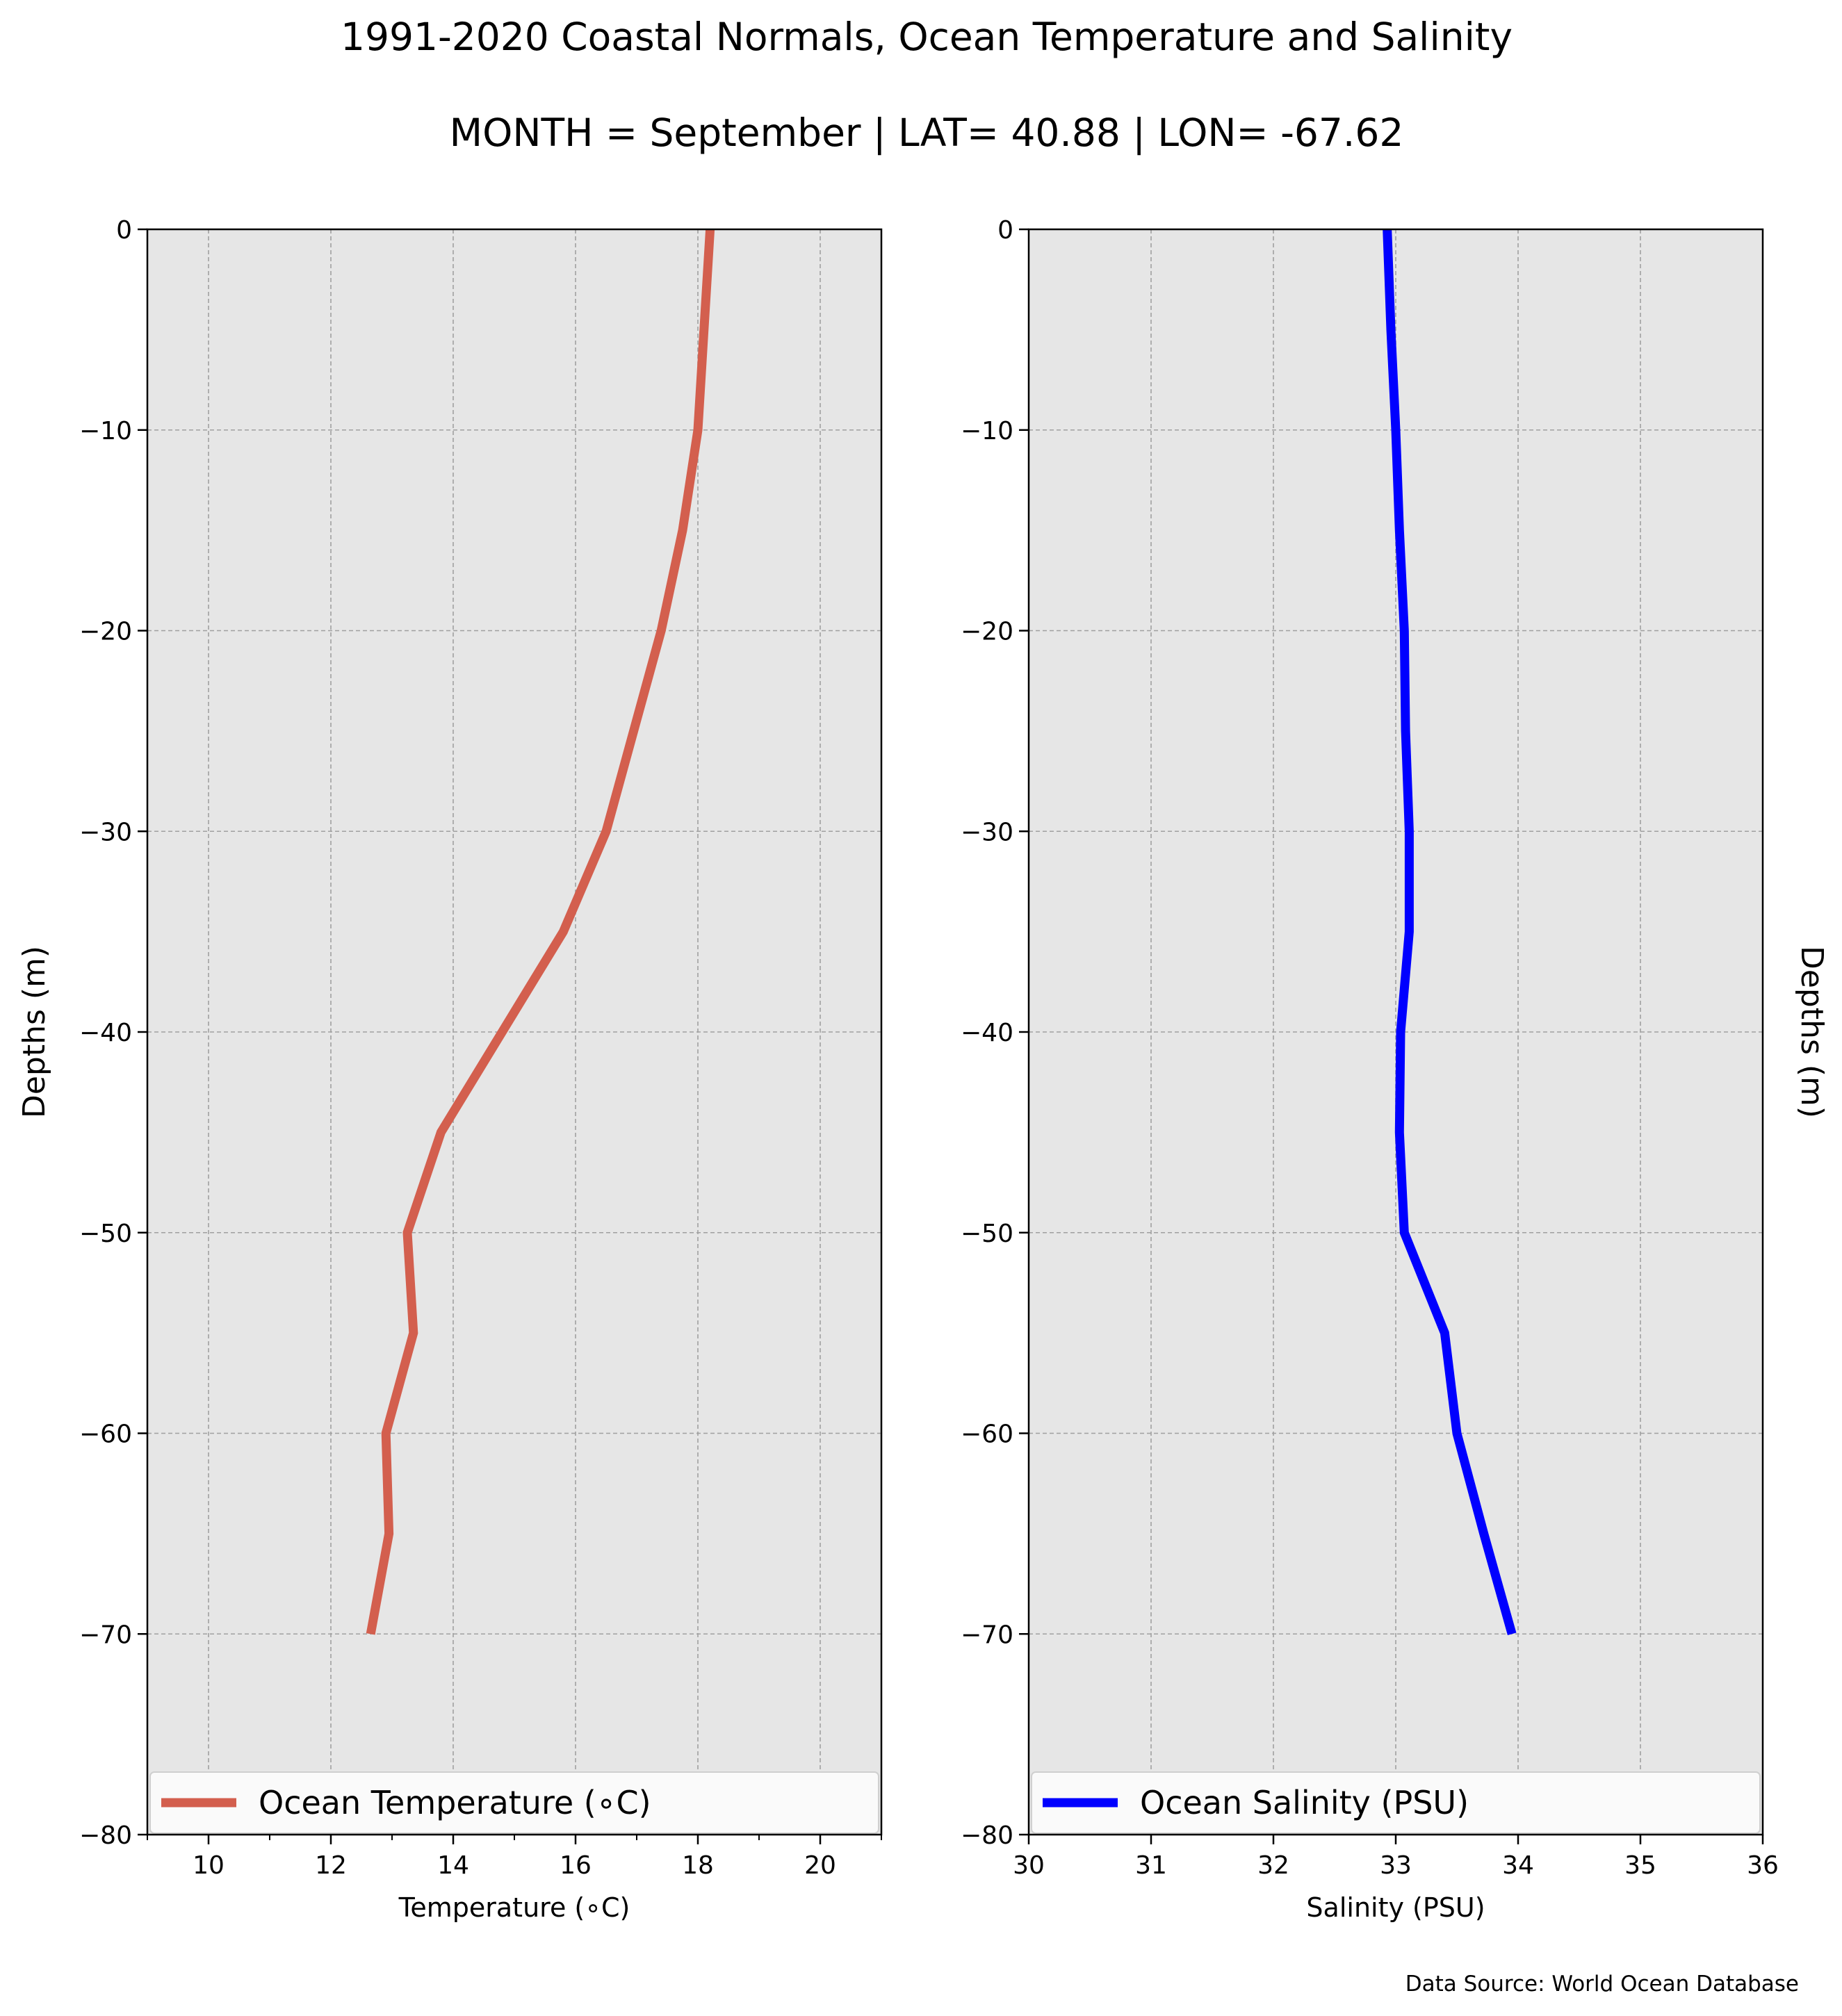  I want to click on temperature-legend-label: Ocean Temperature (∘C), so click(455, 1803).